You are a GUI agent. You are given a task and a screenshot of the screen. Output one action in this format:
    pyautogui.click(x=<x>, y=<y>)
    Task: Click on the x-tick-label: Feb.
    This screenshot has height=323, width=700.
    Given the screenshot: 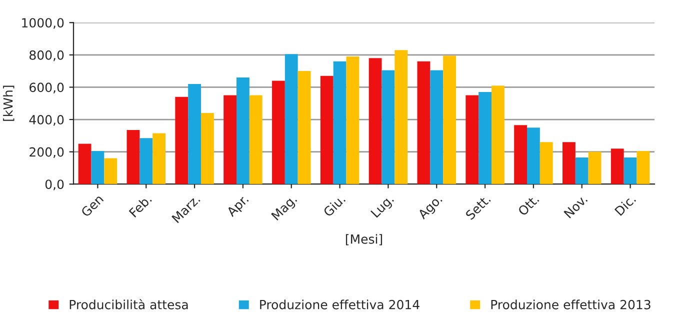 What is the action you would take?
    pyautogui.click(x=140, y=206)
    